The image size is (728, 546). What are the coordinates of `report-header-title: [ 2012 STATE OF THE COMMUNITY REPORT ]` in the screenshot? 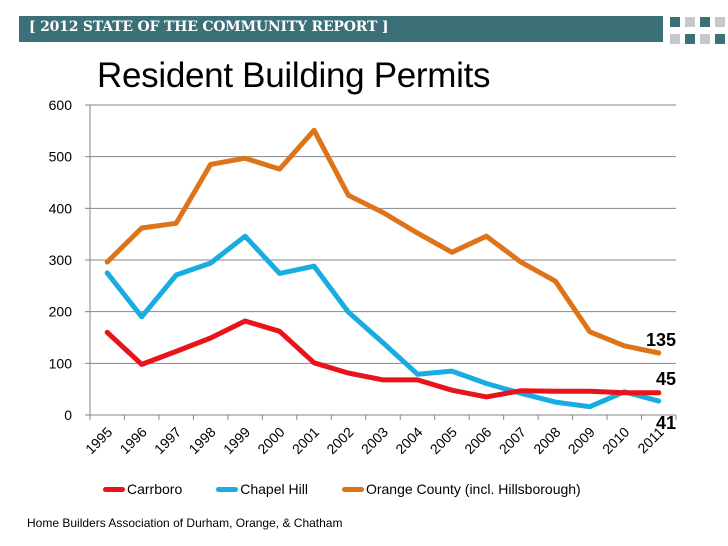 It's located at (209, 27).